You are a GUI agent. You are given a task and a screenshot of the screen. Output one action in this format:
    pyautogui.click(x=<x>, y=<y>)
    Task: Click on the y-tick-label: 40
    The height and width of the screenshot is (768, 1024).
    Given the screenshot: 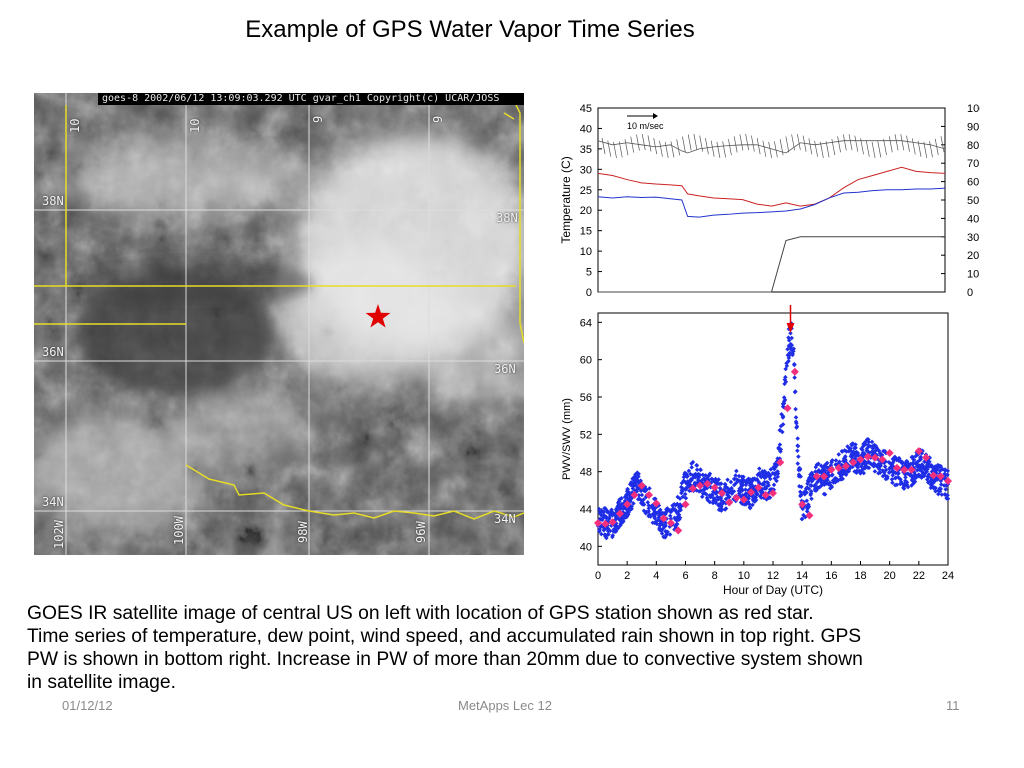 What is the action you would take?
    pyautogui.click(x=586, y=547)
    